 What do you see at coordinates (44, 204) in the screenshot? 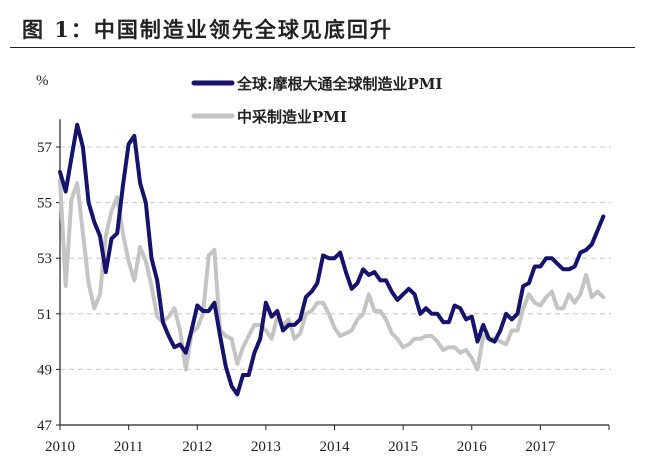
I see `y-tick-label: 55` at bounding box center [44, 204].